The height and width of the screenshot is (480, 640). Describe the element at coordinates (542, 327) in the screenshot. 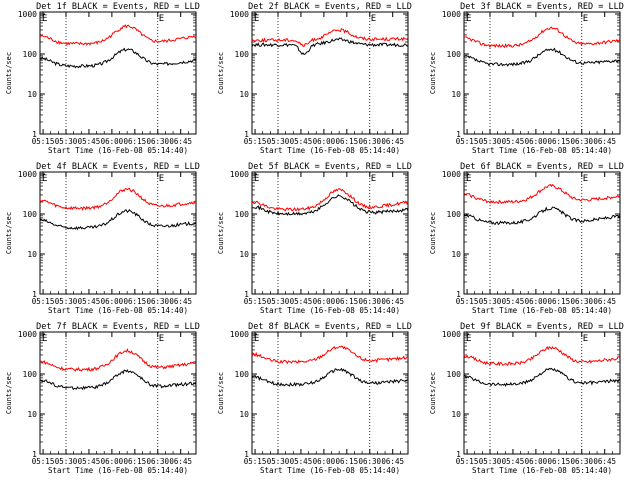

I see `panel-title: Det 9f BLACK = Events, RED = LLD` at that location.